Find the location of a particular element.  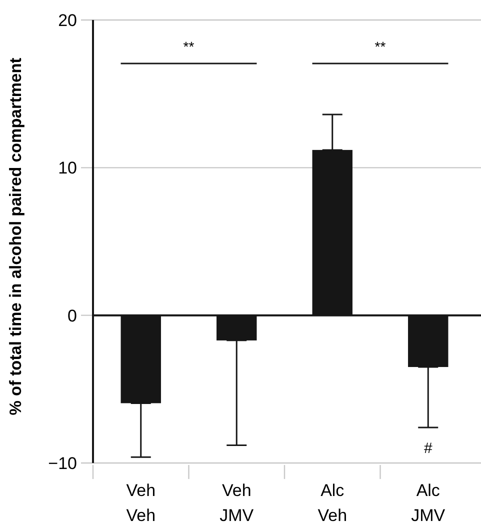

y-tick-label: 20 is located at coordinates (67, 20).